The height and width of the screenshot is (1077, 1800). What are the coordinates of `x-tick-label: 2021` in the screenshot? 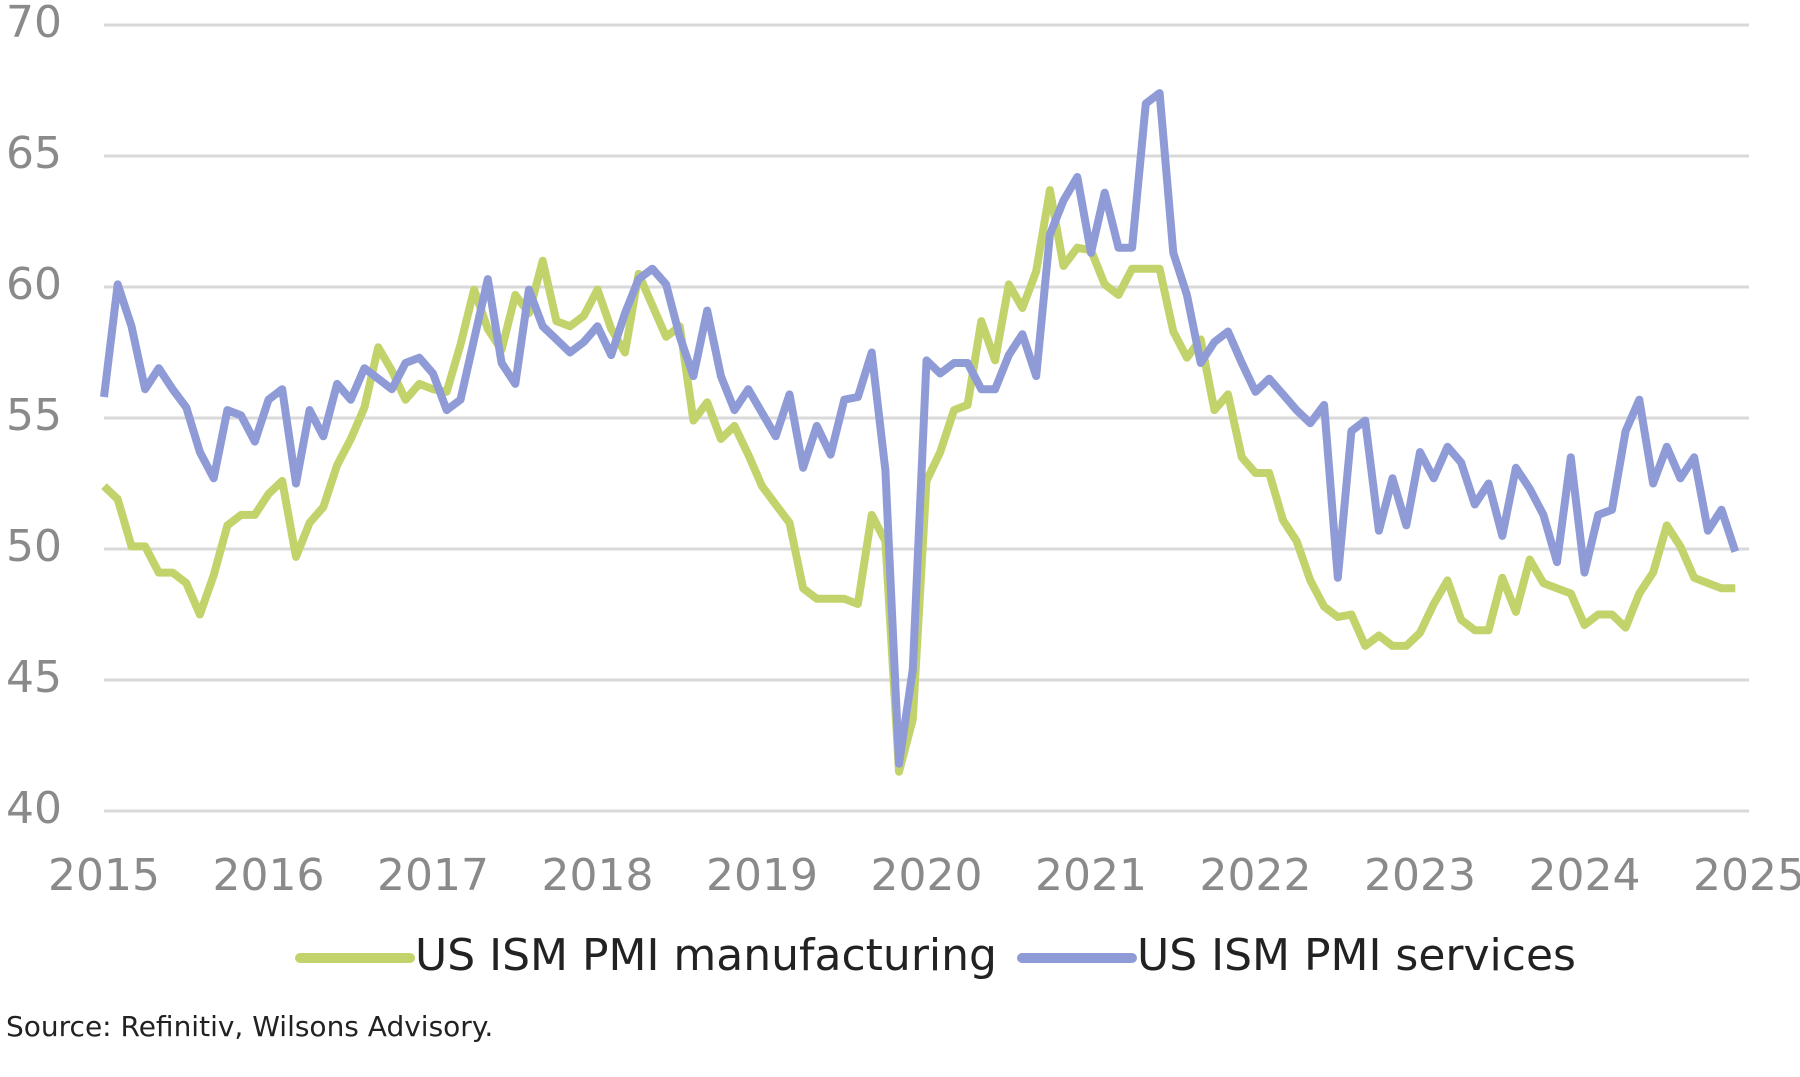 It's located at (1091, 875).